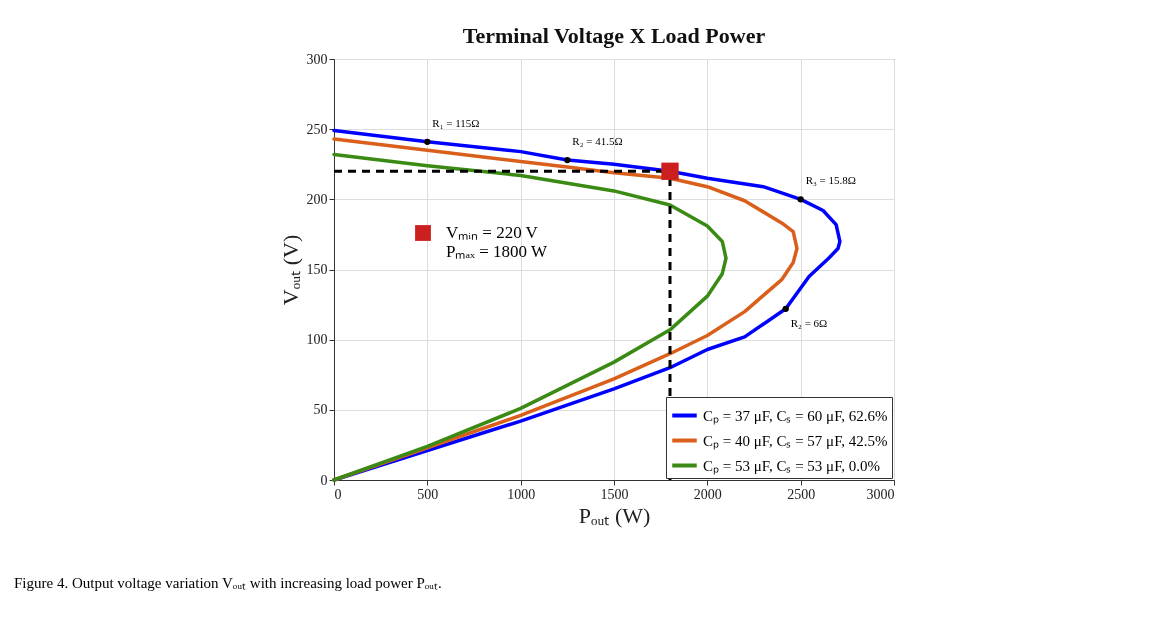 The width and height of the screenshot is (1171, 619). Describe the element at coordinates (497, 242) in the screenshot. I see `legend-label: Vₘᵢₙ = 220 V Pₘₐₓ = 1800 W` at that location.